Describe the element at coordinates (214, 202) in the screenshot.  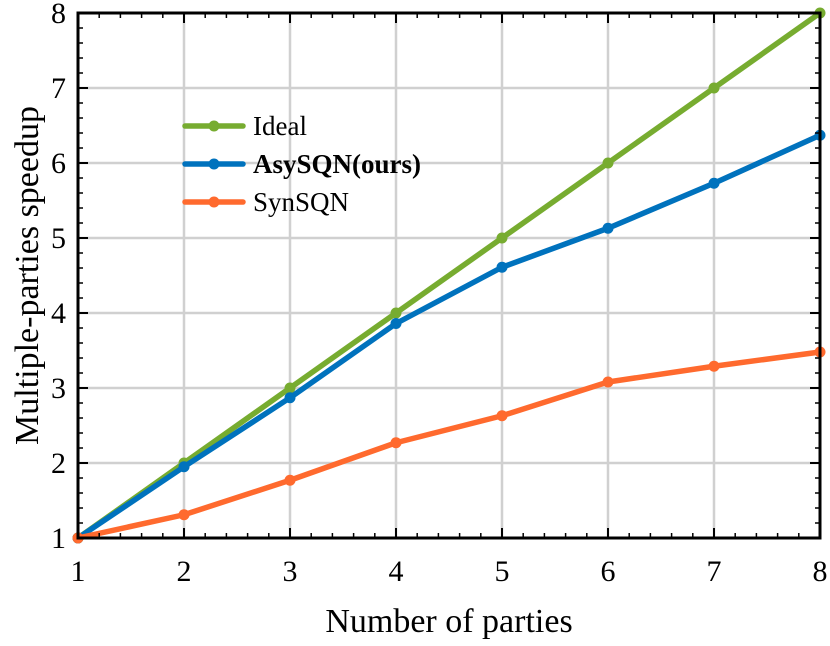
I see `legend-marker-synsqn` at that location.